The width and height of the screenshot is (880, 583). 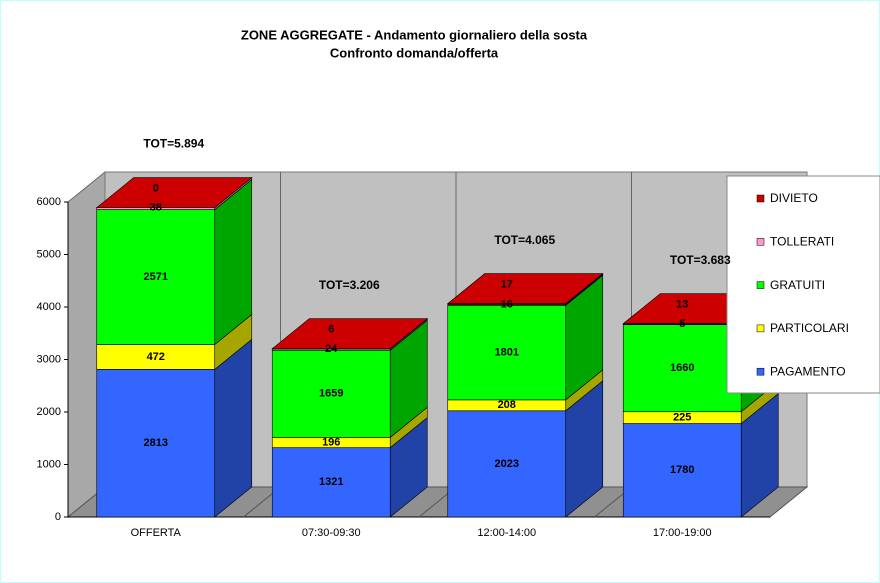 I want to click on value-label: 1780, so click(x=682, y=470).